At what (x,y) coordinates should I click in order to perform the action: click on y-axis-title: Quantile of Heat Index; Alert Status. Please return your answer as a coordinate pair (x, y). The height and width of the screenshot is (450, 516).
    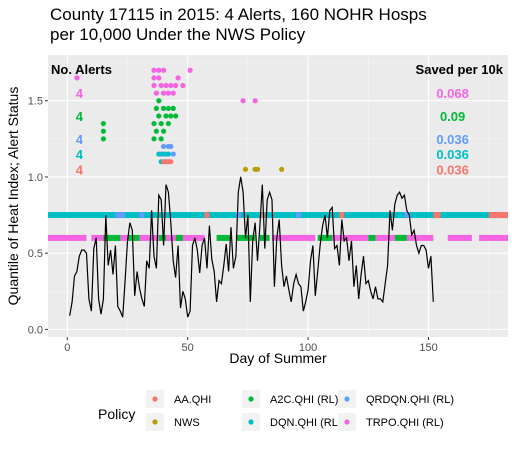
    Looking at the image, I should click on (13, 196).